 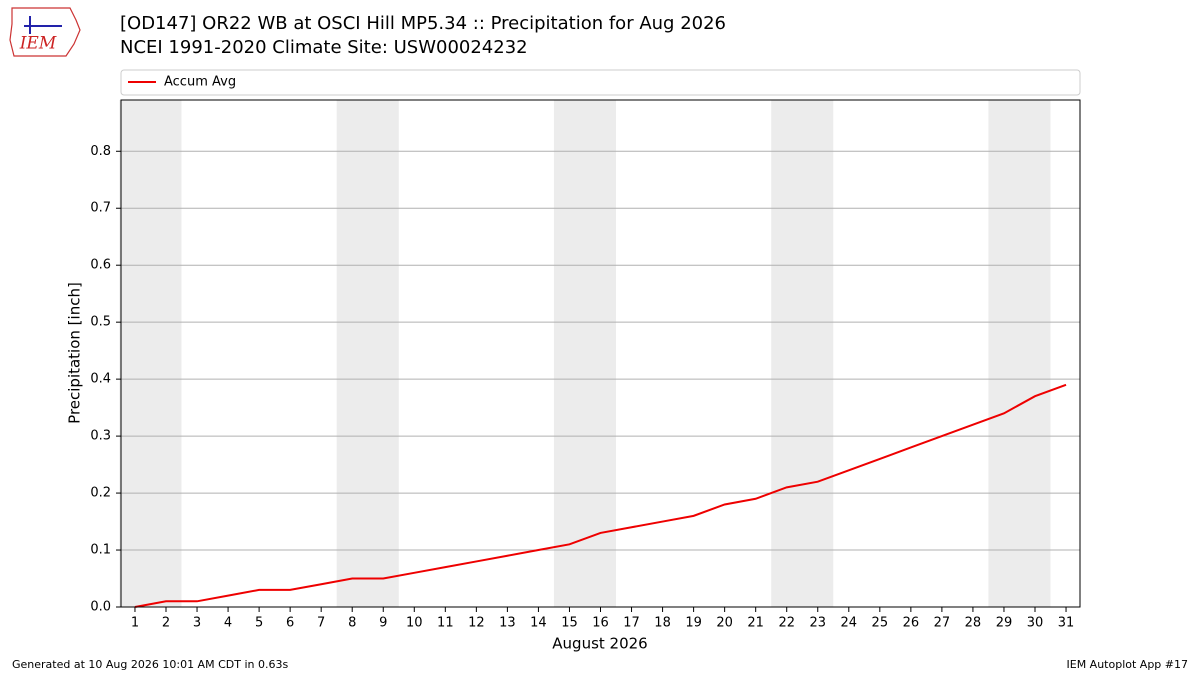 What do you see at coordinates (507, 623) in the screenshot?
I see `x-tick-label: 13` at bounding box center [507, 623].